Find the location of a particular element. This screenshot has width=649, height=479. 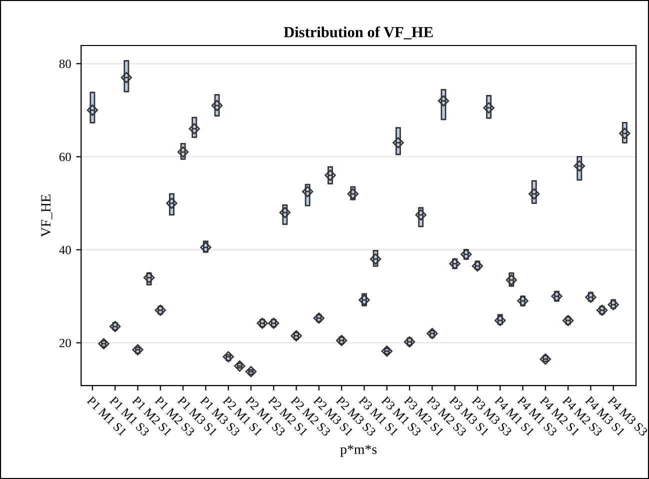

y-tick-label: 20 is located at coordinates (65, 343).